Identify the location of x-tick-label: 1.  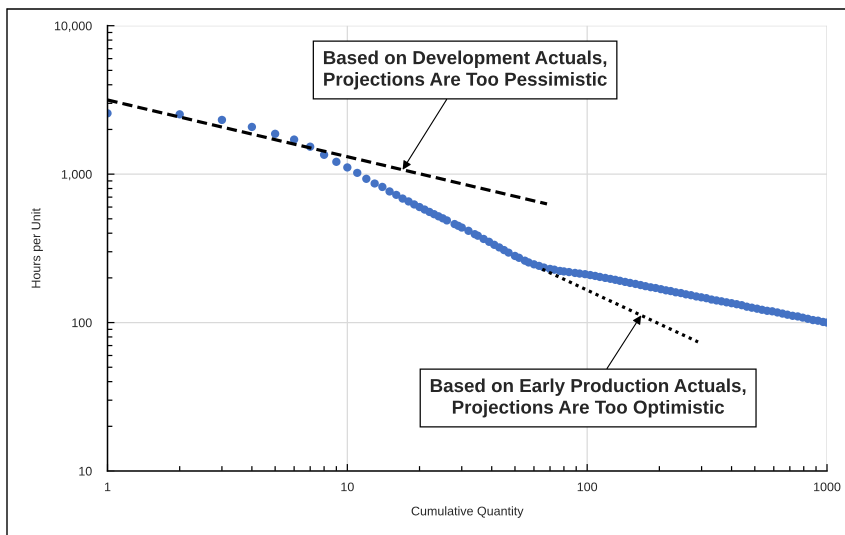
(107, 487).